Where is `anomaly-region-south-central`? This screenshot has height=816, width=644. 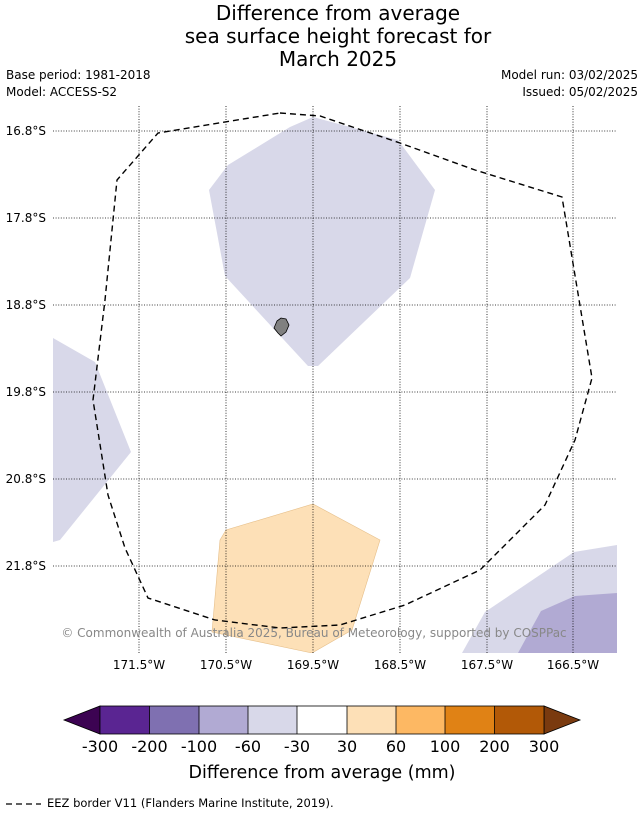 anomaly-region-south-central is located at coordinates (296, 578).